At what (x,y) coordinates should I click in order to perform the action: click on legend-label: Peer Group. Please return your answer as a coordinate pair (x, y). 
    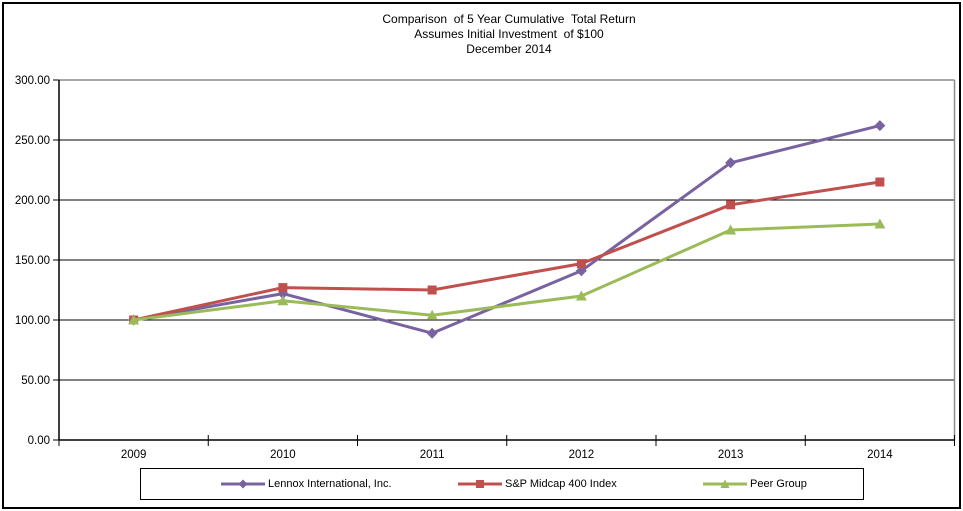
    Looking at the image, I should click on (778, 484).